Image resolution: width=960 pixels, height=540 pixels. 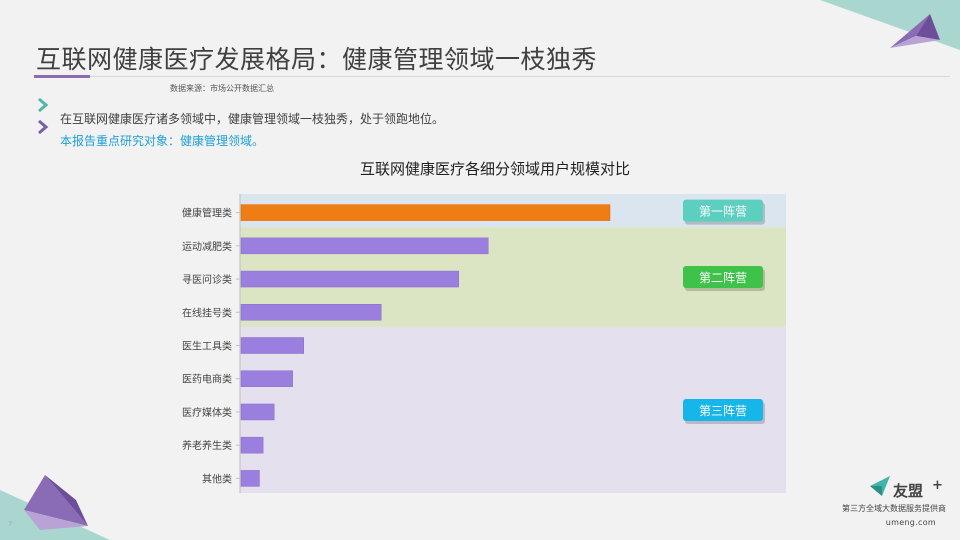 I want to click on logo-text: 友盟, so click(x=908, y=491).